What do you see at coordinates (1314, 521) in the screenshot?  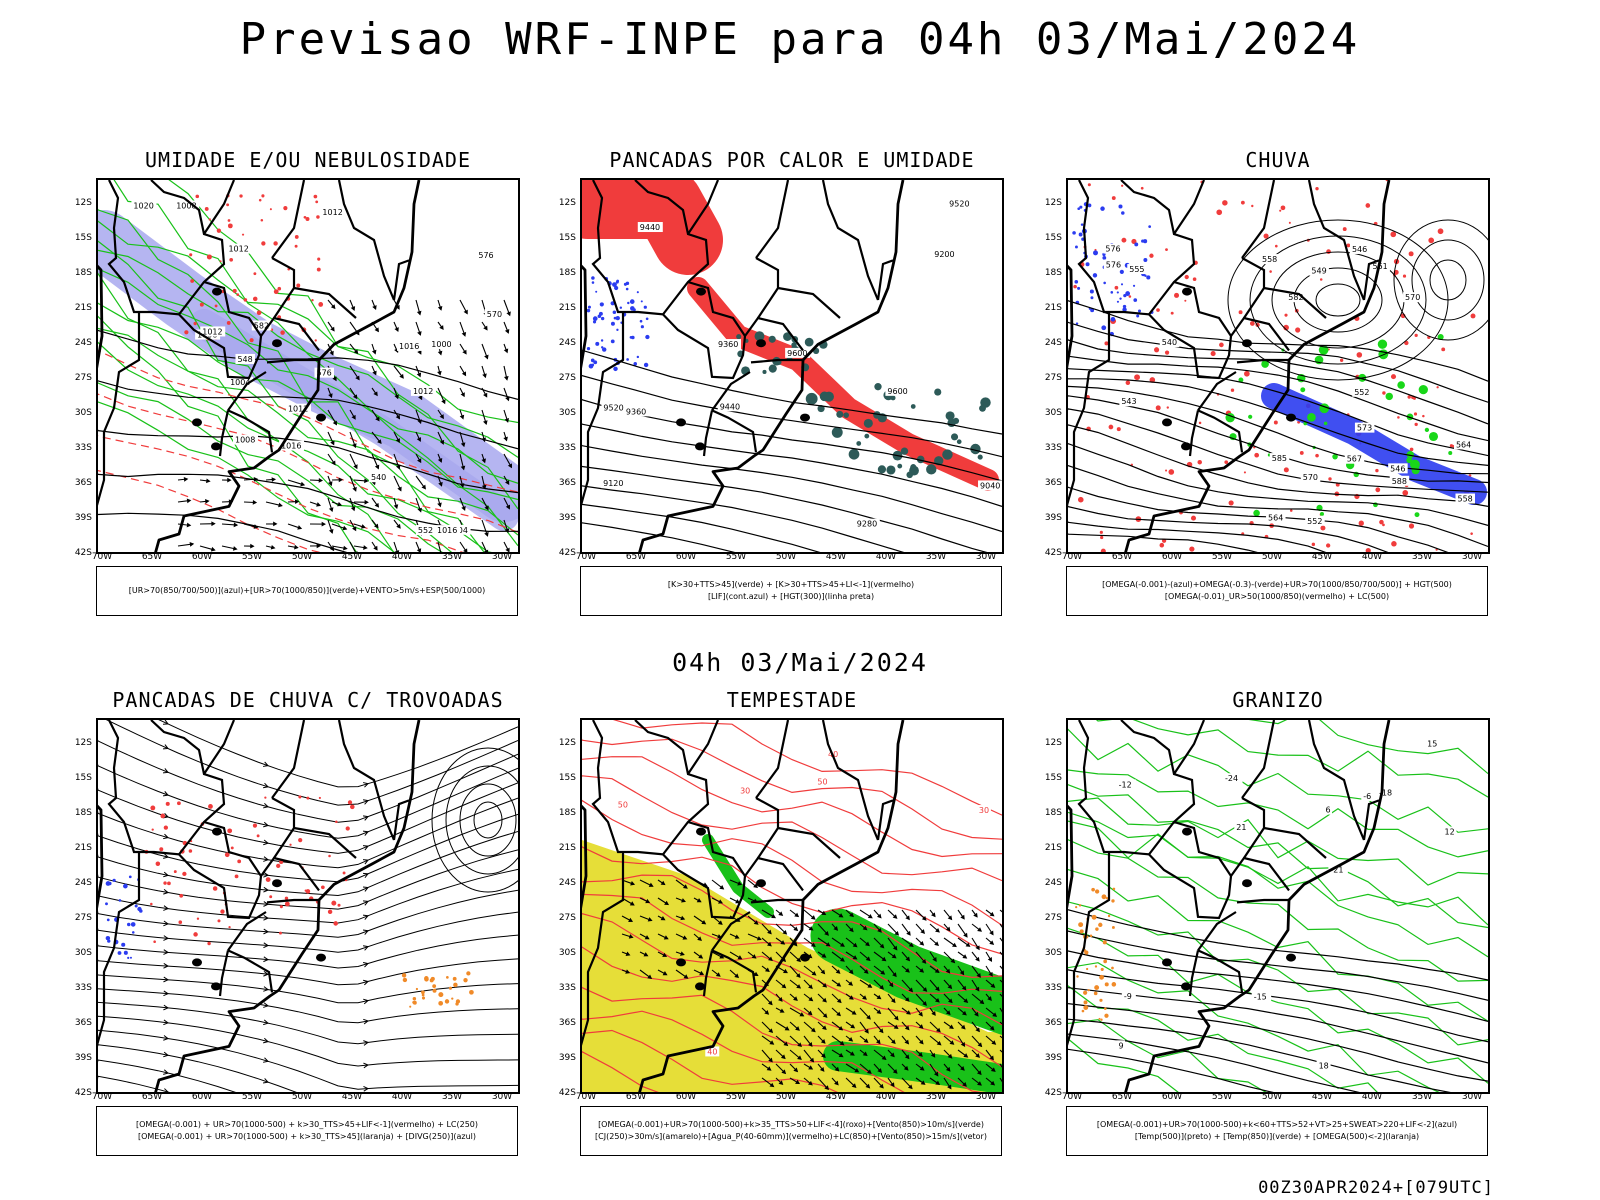 I see `contour-label: 552` at bounding box center [1314, 521].